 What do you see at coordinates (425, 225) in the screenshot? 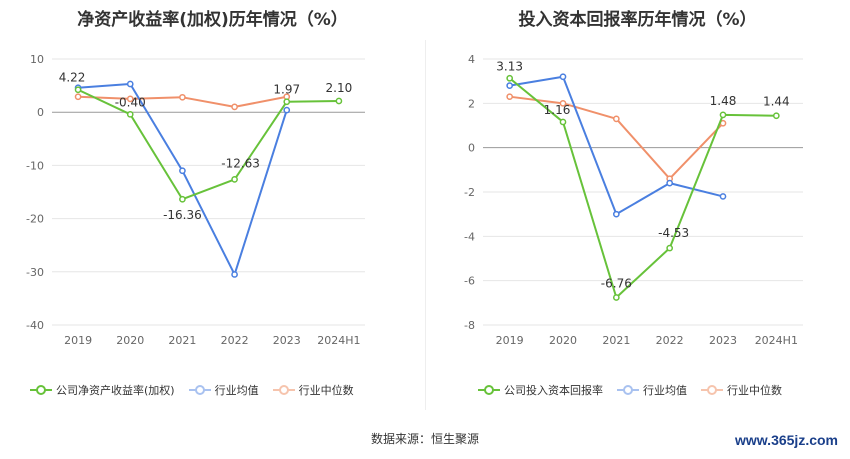
I see `chart-divider` at bounding box center [425, 225].